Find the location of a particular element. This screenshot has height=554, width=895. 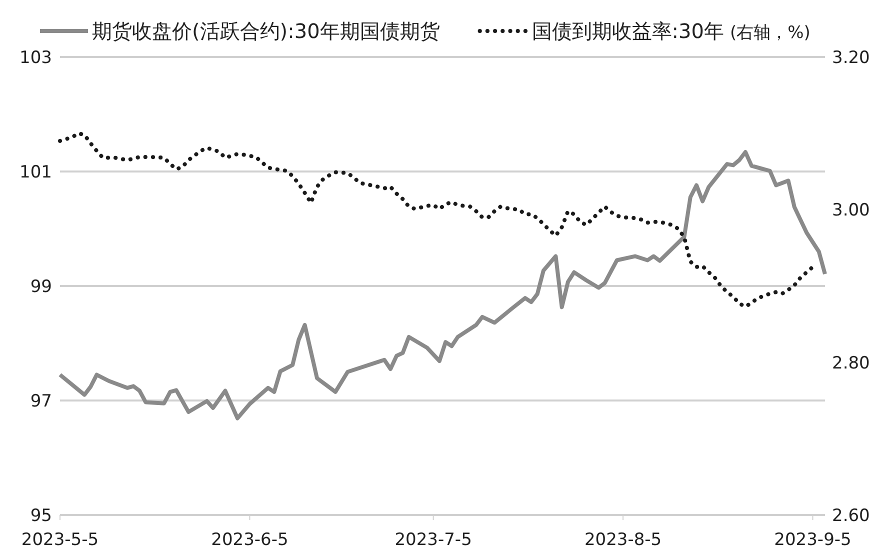

legend-label: 期货收盘价(活跃合约):30年期国债期货 is located at coordinates (266, 31).